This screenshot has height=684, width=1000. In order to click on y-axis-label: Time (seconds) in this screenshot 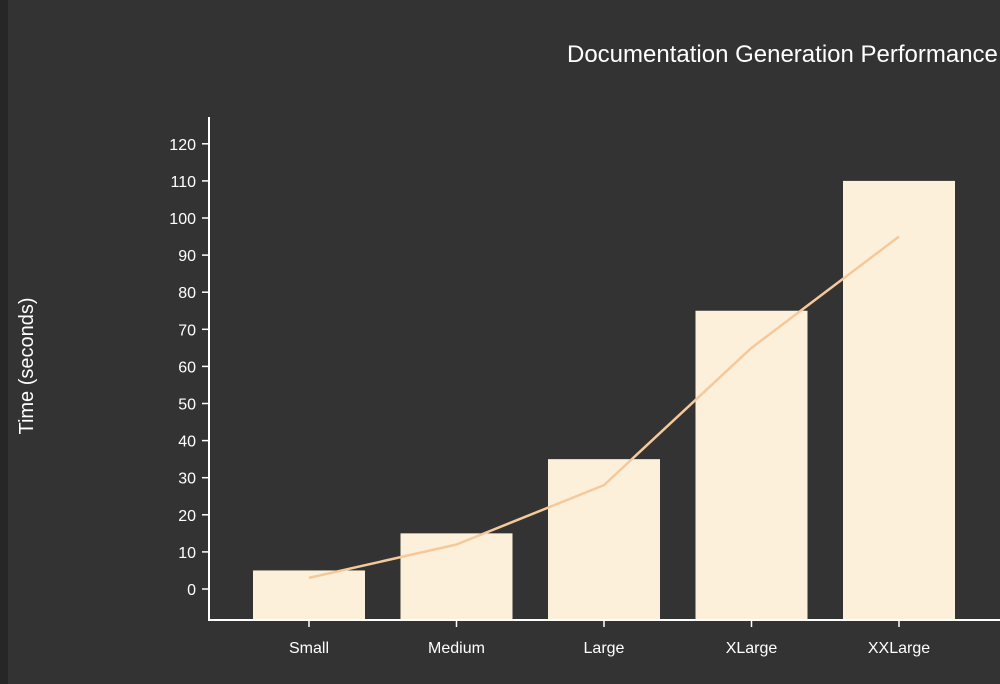, I will do `click(27, 365)`.